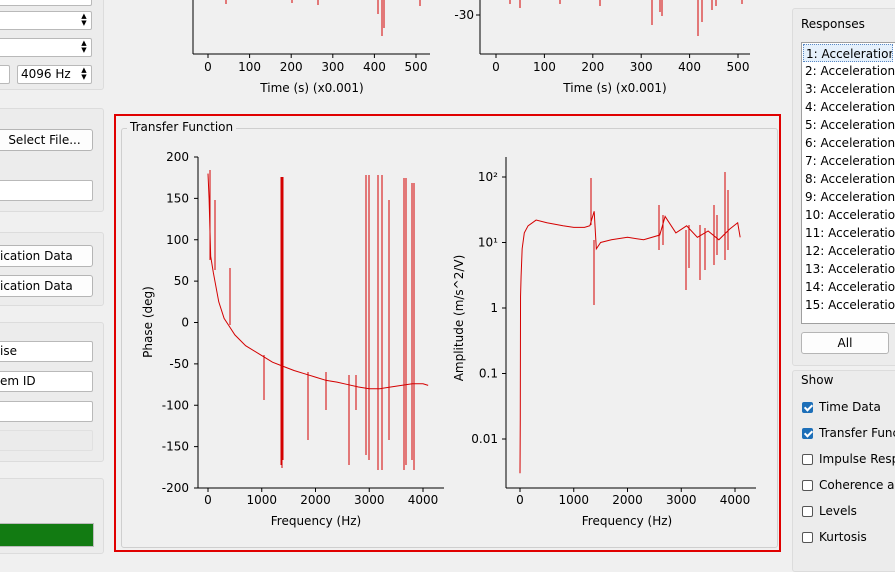 The image size is (895, 572). I want to click on phase-xtick-label: 0, so click(208, 500).